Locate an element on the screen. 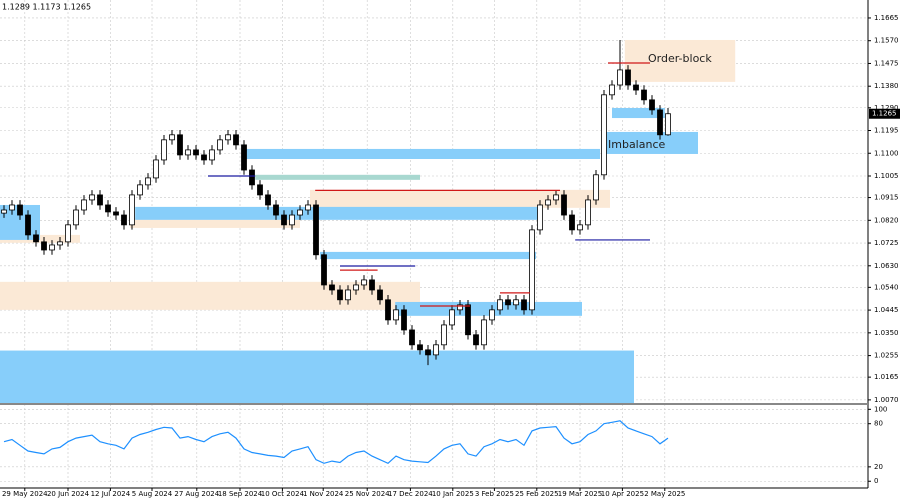  x-tick-label: 10 Jan 2025 is located at coordinates (453, 494).